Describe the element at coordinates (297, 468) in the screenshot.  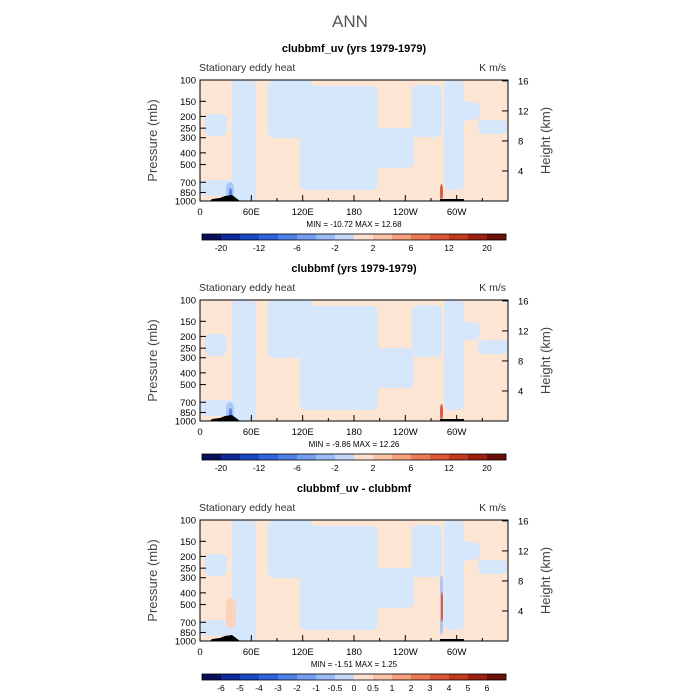
I see `colorbar-label: -6` at that location.